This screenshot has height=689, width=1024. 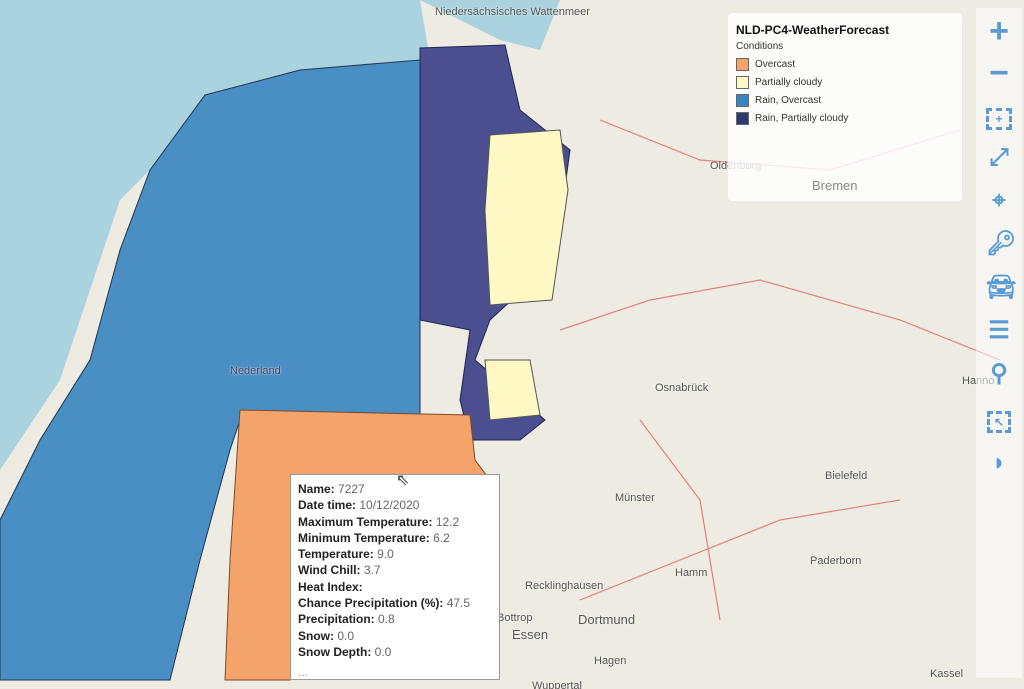 I want to click on full-extent-icon: ⤢, so click(x=999, y=157).